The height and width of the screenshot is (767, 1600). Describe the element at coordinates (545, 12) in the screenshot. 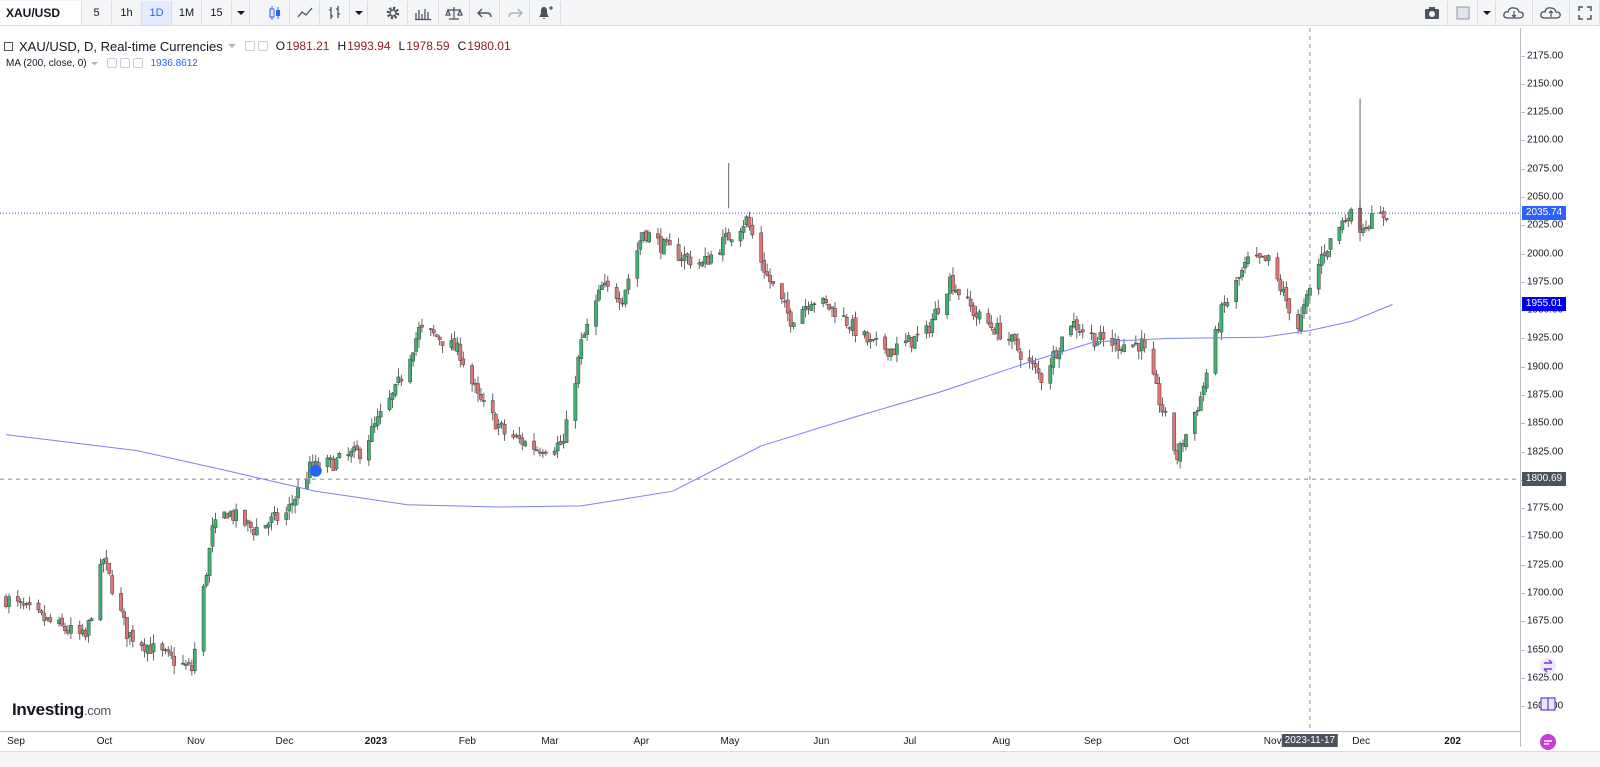

I see `alert-button` at that location.